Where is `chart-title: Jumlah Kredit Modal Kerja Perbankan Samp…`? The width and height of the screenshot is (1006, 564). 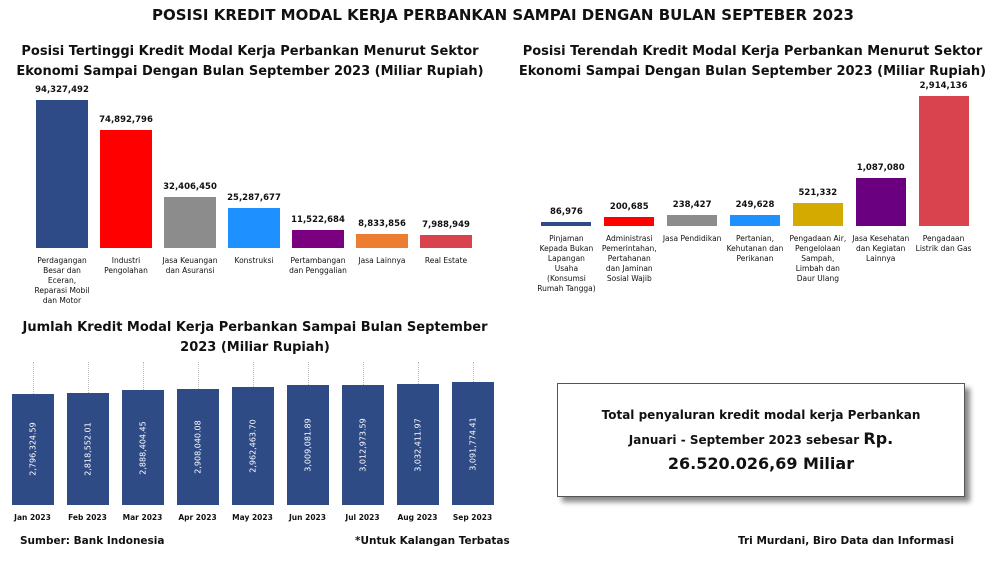 chart-title: Jumlah Kredit Modal Kerja Perbankan Samp… is located at coordinates (255, 337).